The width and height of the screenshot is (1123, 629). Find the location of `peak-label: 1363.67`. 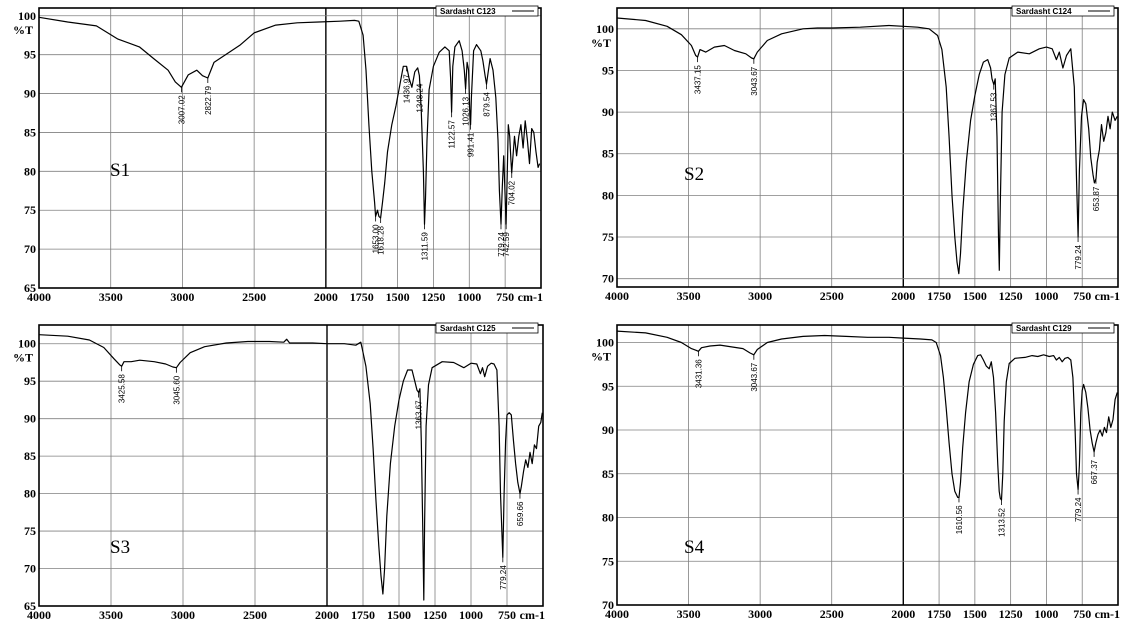

peak-label: 1363.67 is located at coordinates (419, 414).